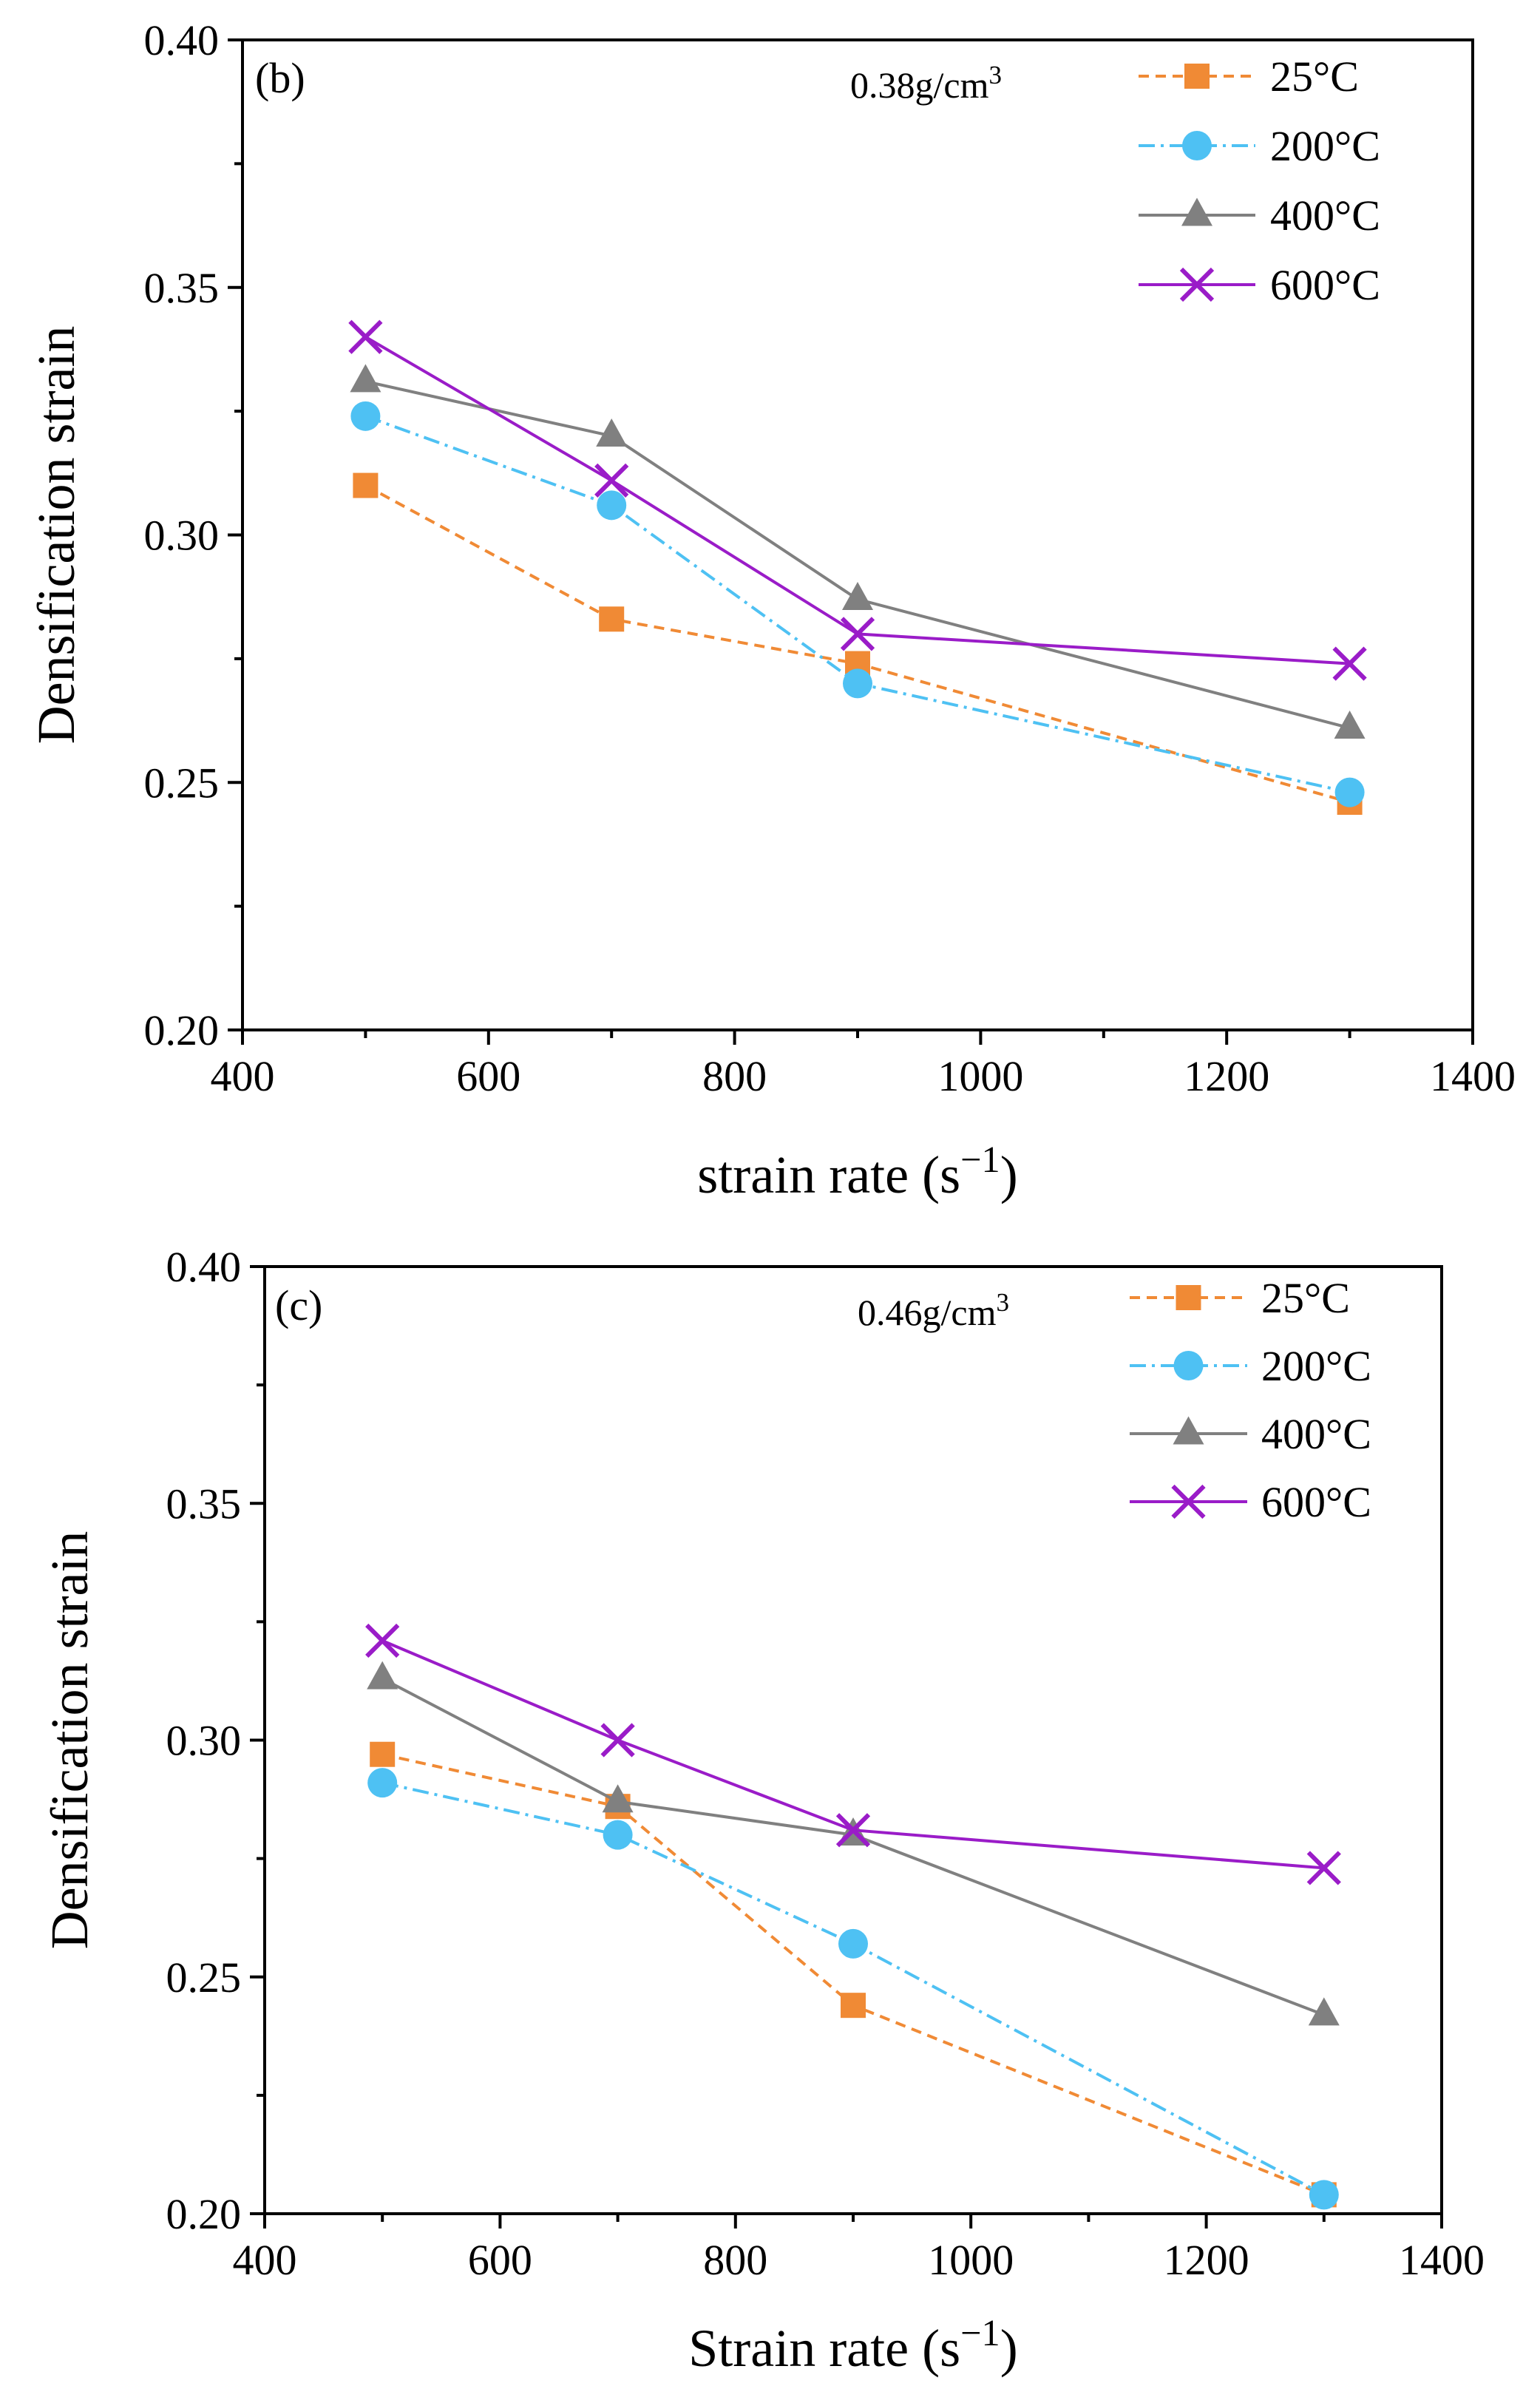 Image resolution: width=1540 pixels, height=2403 pixels. I want to click on x-axis-title: strain rate (s−1), so click(857, 1171).